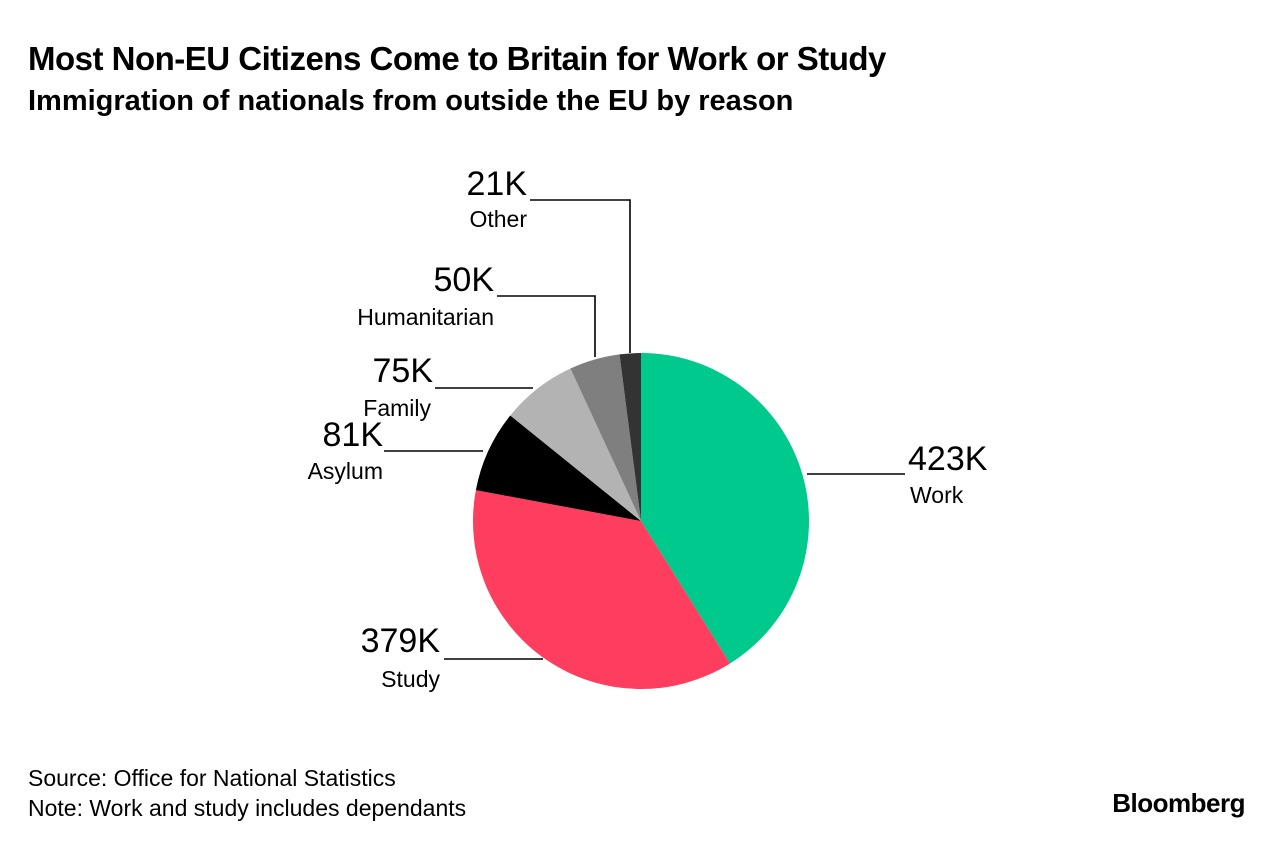  What do you see at coordinates (397, 408) in the screenshot?
I see `category-label-family: Family` at bounding box center [397, 408].